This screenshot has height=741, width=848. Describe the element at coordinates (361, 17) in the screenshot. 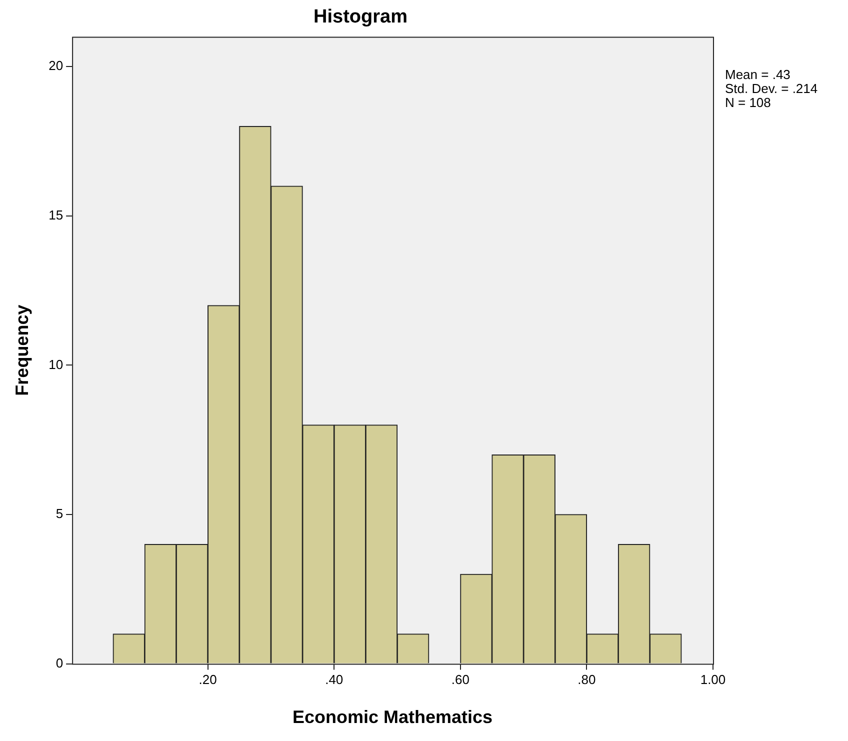

I see `chart-title: Histogram` at that location.